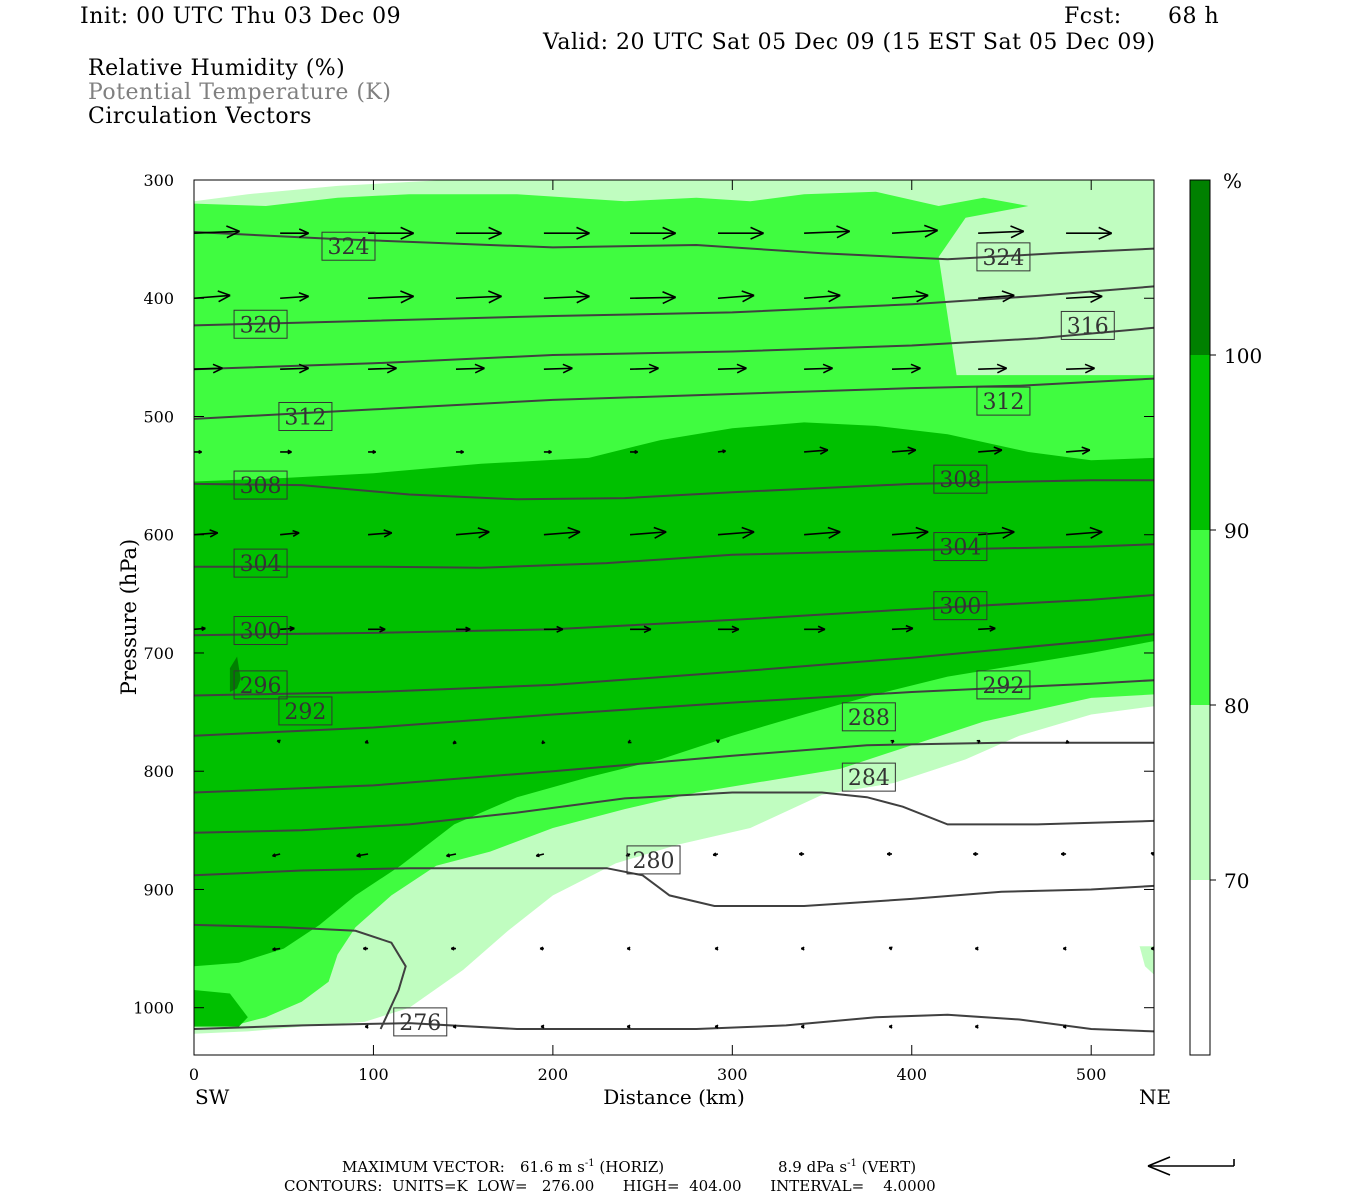 Image resolution: width=1350 pixels, height=1200 pixels. I want to click on svg-text: 296, so click(261, 686).